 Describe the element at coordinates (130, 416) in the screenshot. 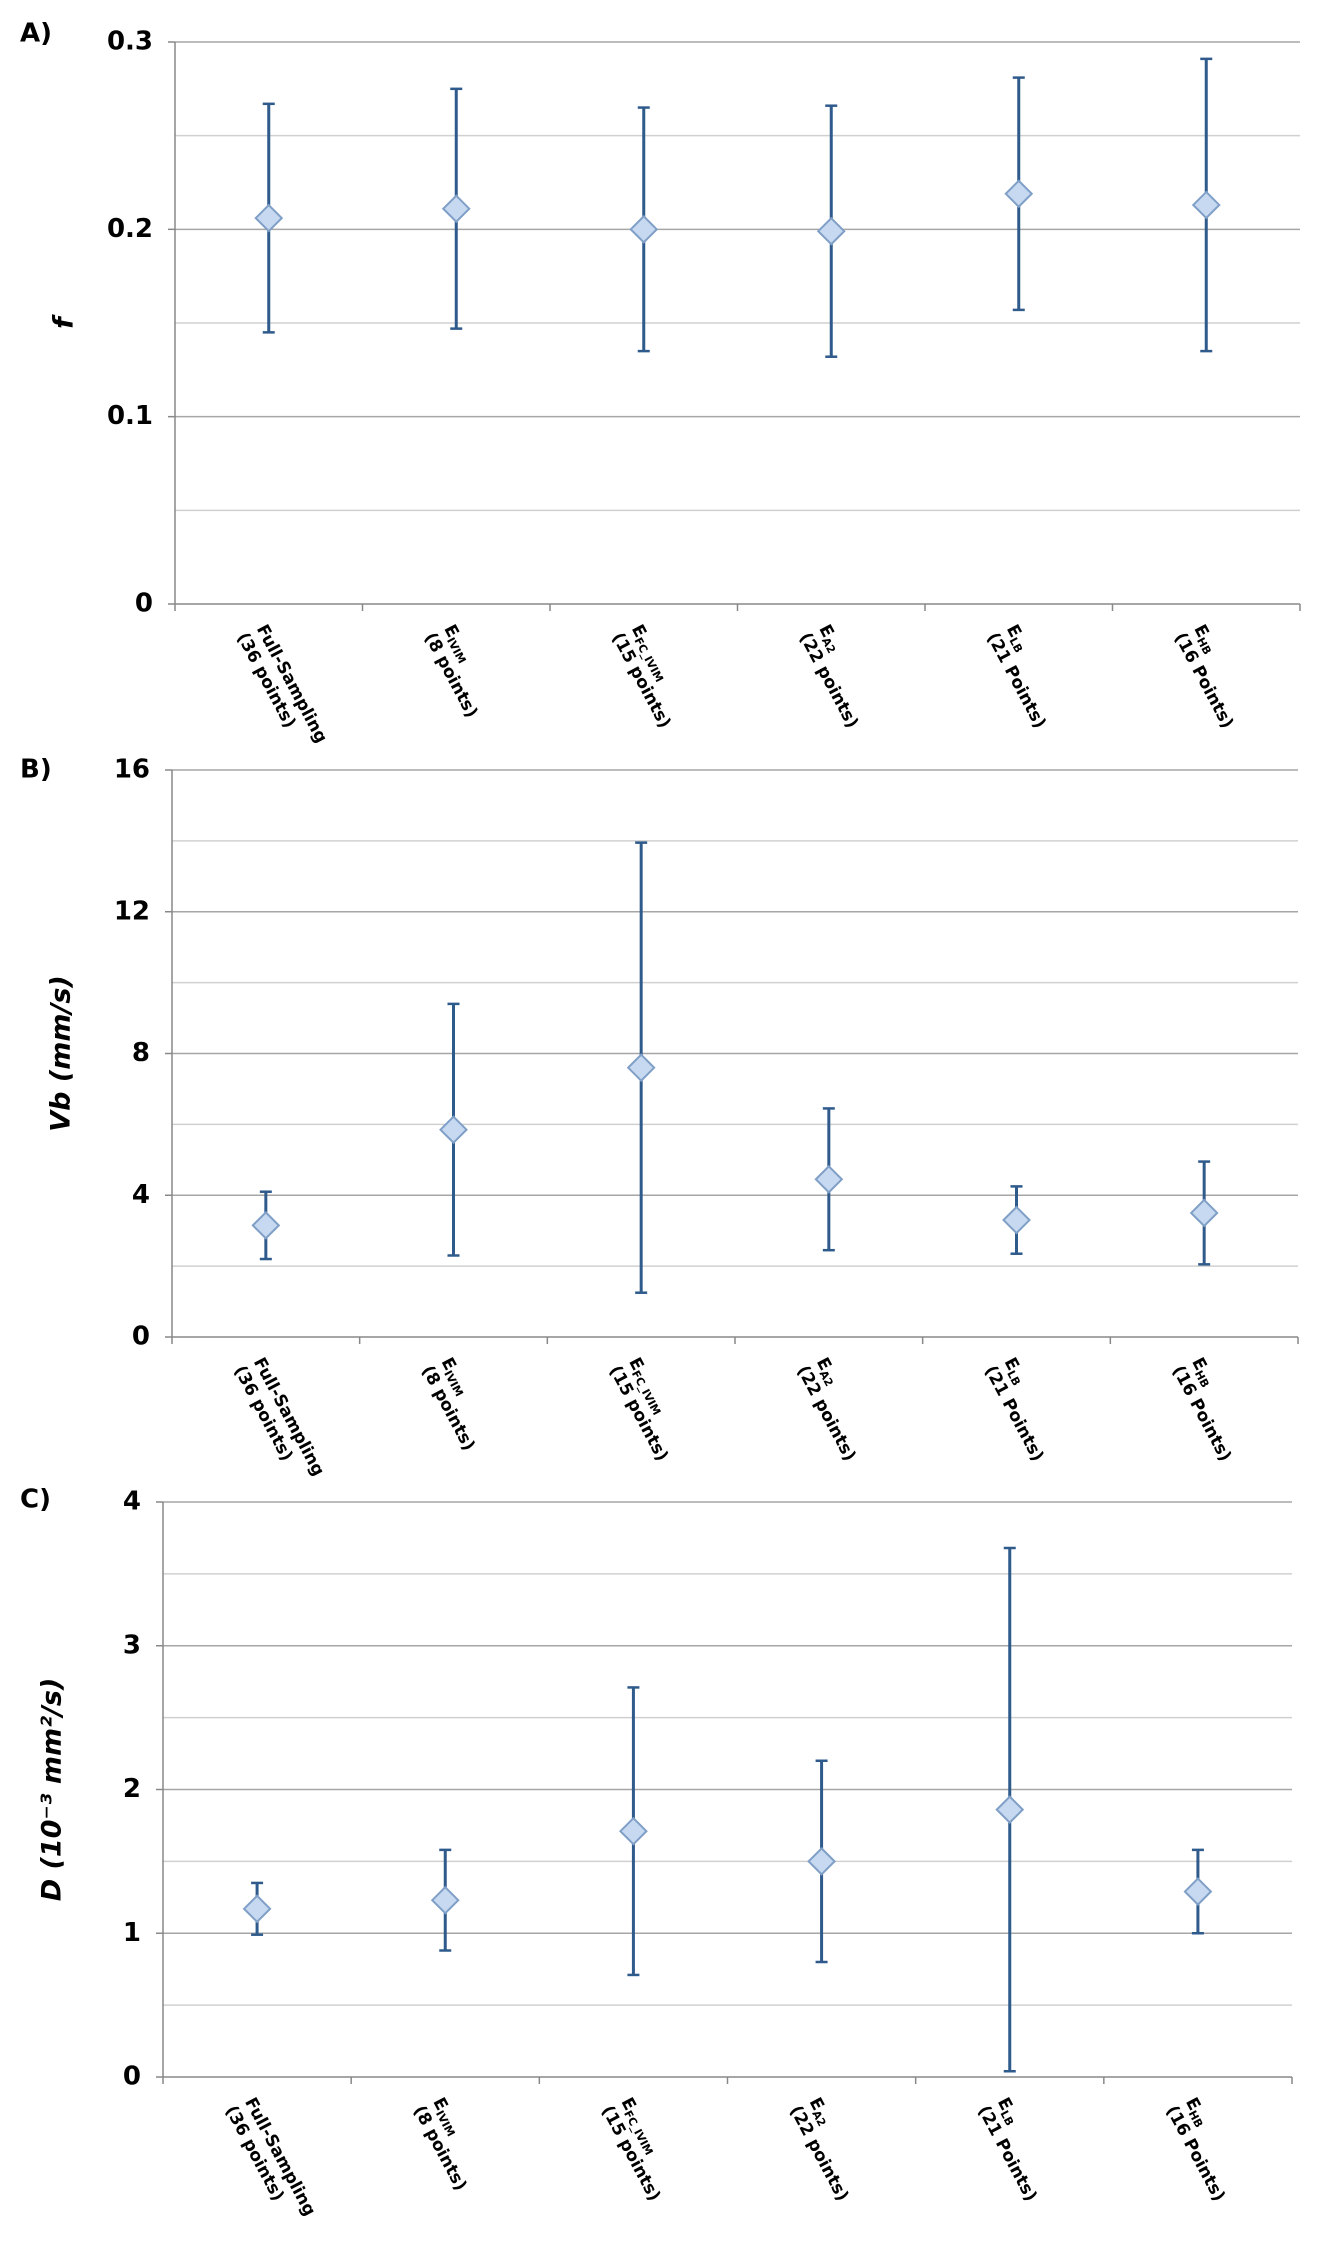

I see `y-tick-label: 0.1` at that location.